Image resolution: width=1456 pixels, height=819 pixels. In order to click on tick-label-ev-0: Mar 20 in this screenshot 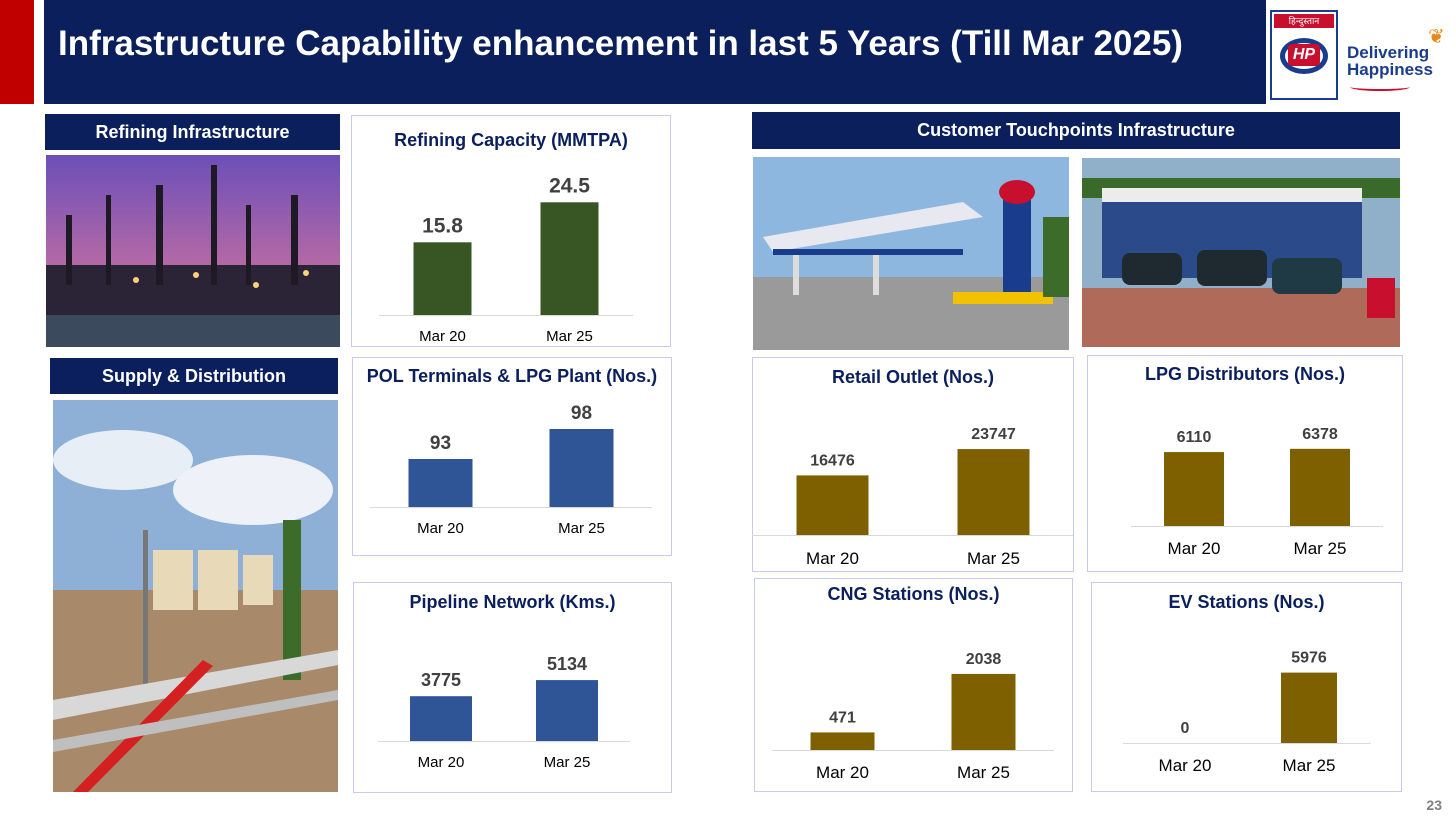, I will do `click(1185, 765)`.